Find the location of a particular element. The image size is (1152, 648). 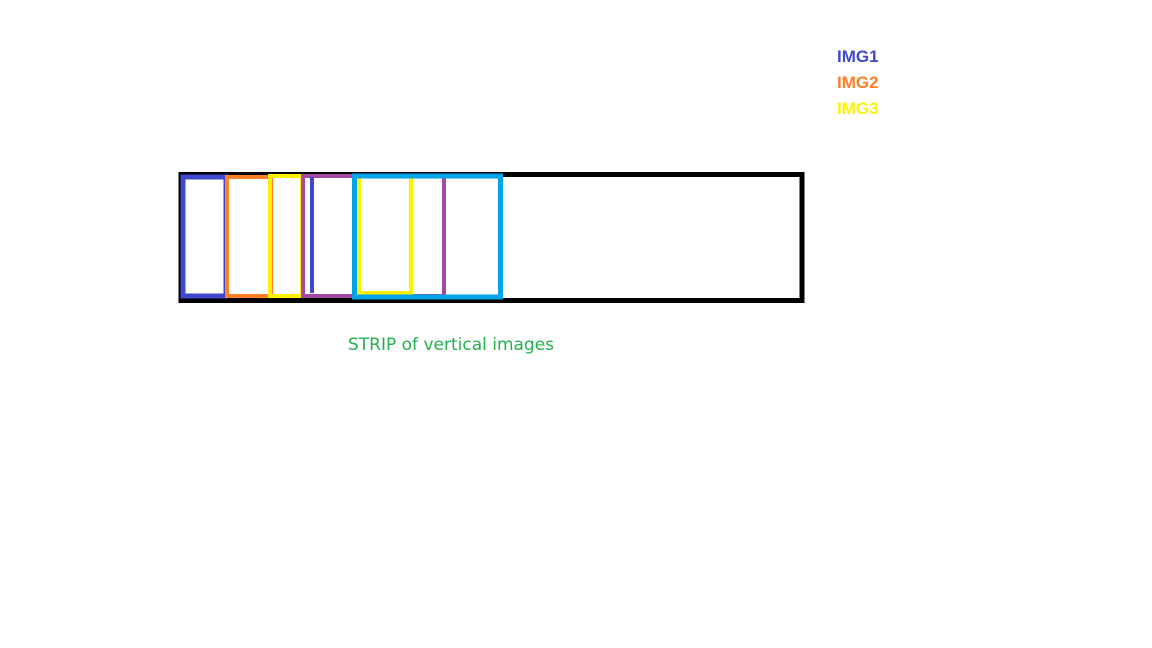

strip-frame is located at coordinates (491, 237).